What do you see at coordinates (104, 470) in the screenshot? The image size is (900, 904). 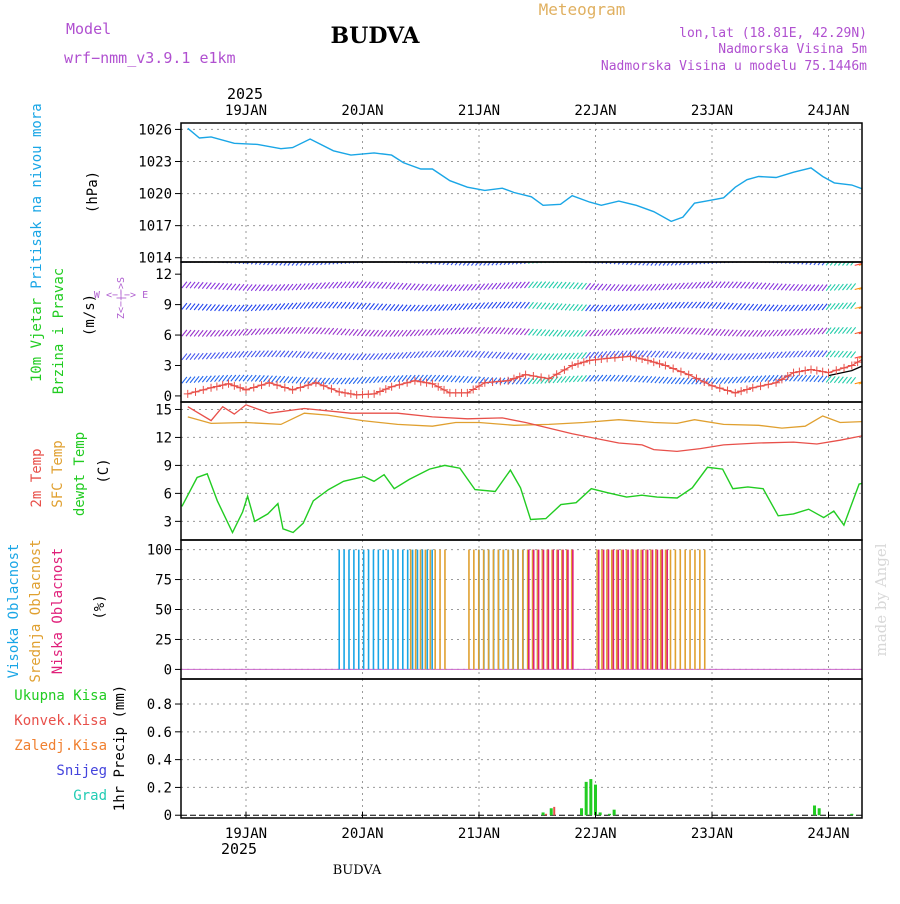 I see `temp-unit: (C)` at bounding box center [104, 470].